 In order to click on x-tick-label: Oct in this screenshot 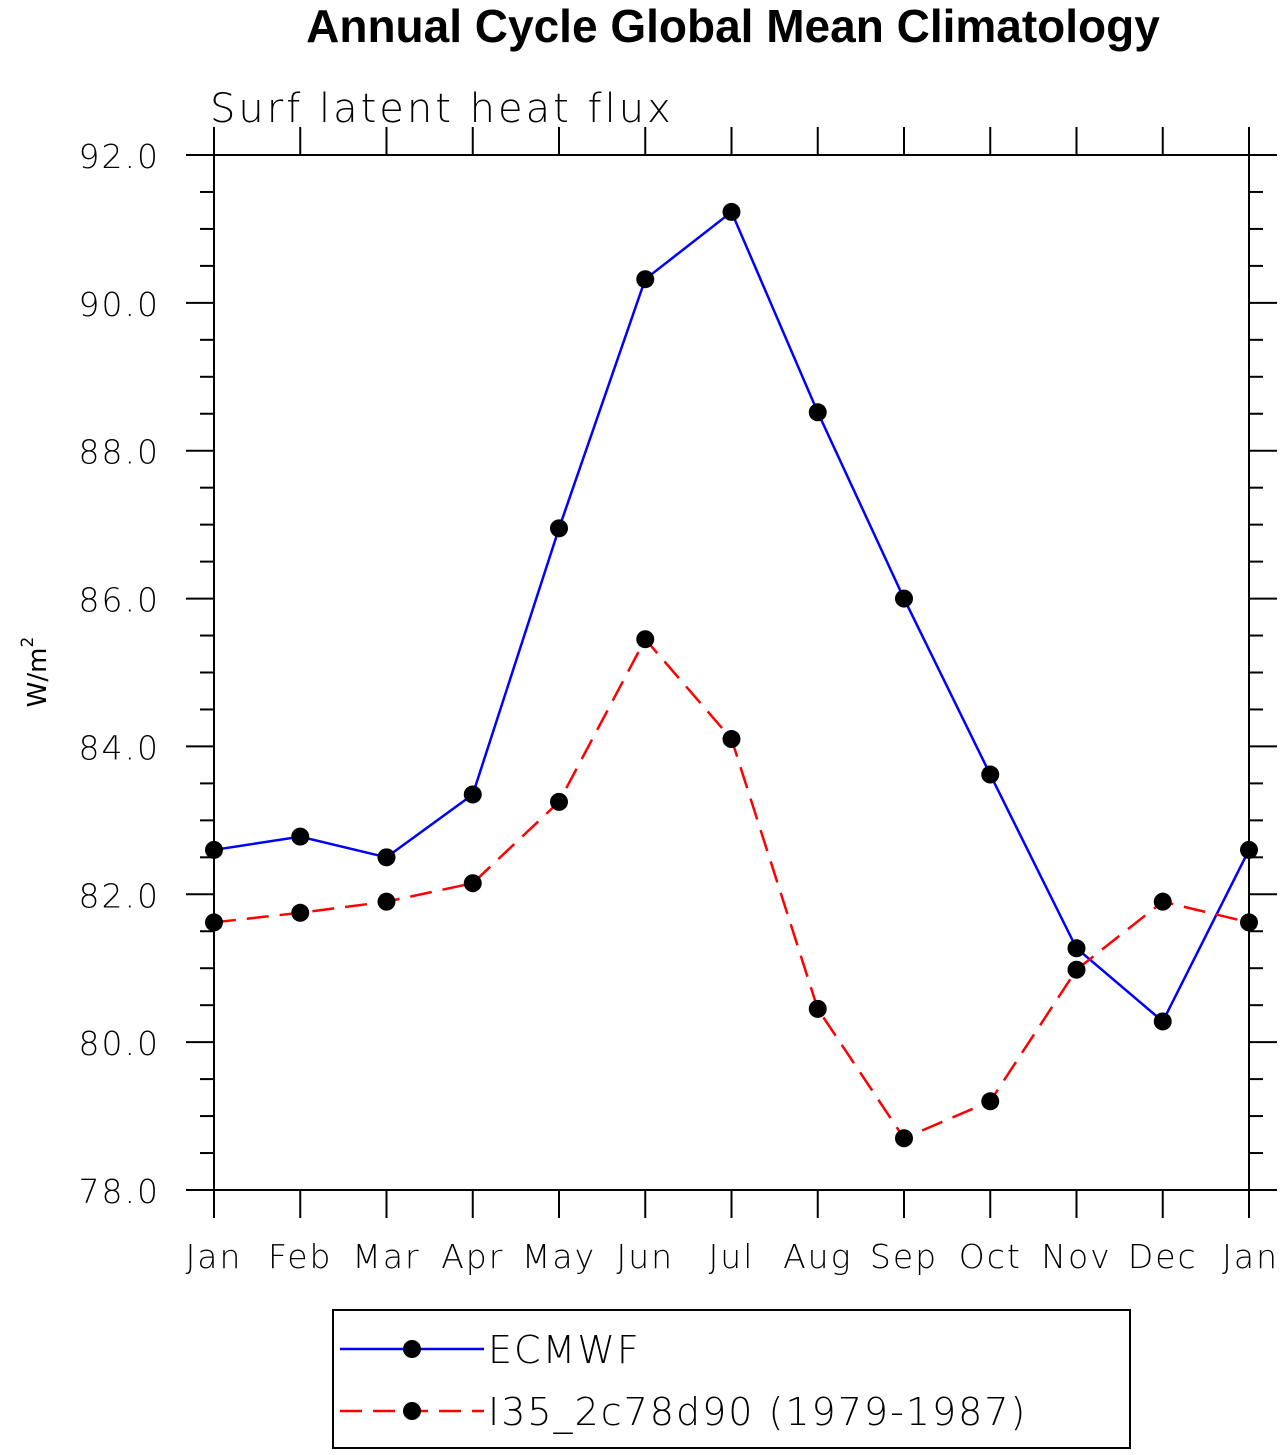, I will do `click(990, 1256)`.